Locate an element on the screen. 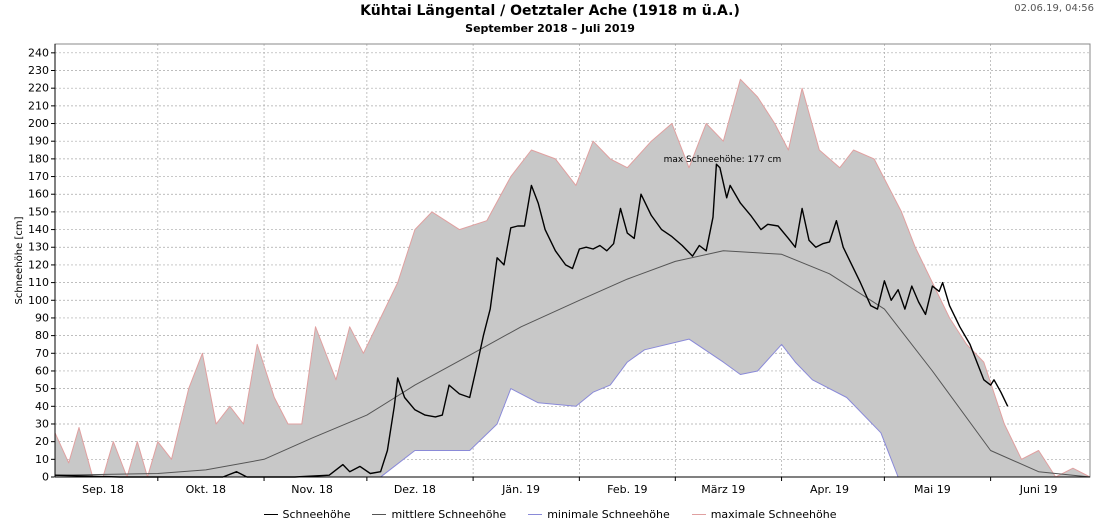  x-tick-label: Feb. 19 is located at coordinates (627, 489).